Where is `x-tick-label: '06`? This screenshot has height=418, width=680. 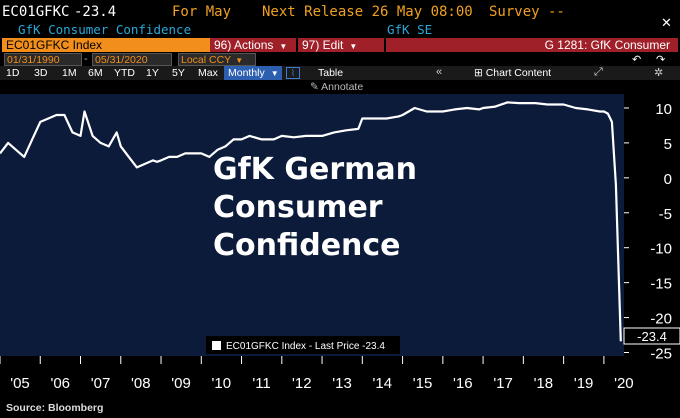
x-tick-label: '06 is located at coordinates (60, 383).